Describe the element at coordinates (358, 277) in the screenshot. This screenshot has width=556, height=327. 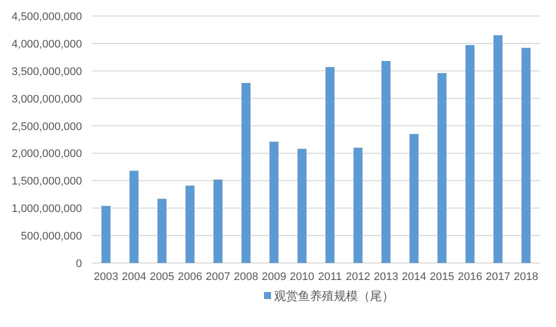
I see `x-tick-label: 2012` at that location.